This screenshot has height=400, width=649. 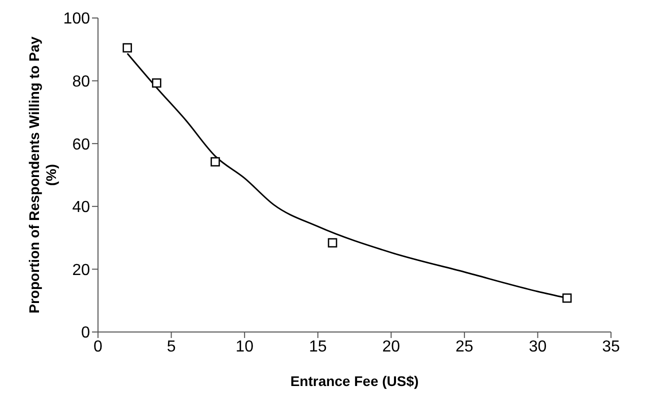 What do you see at coordinates (85, 333) in the screenshot?
I see `y-tick-label: 0` at bounding box center [85, 333].